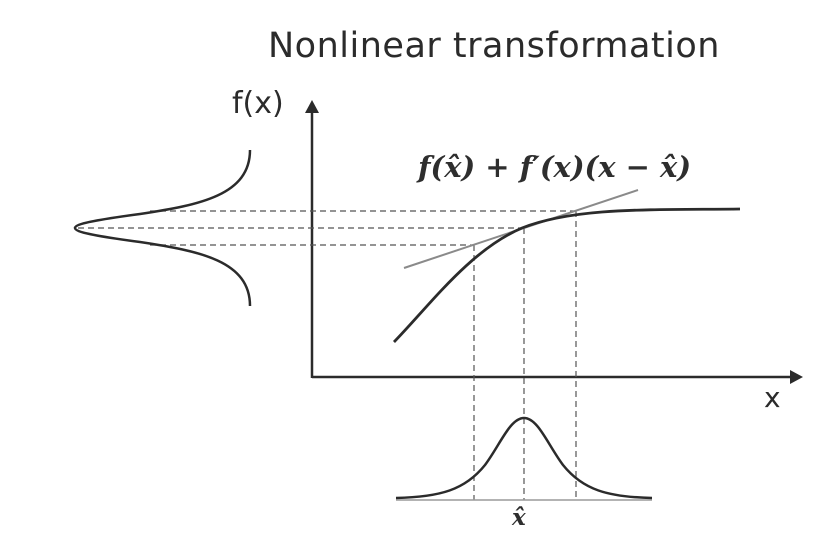 This screenshot has width=832, height=535. I want to click on nonlinear-function-curve, so click(566, 275).